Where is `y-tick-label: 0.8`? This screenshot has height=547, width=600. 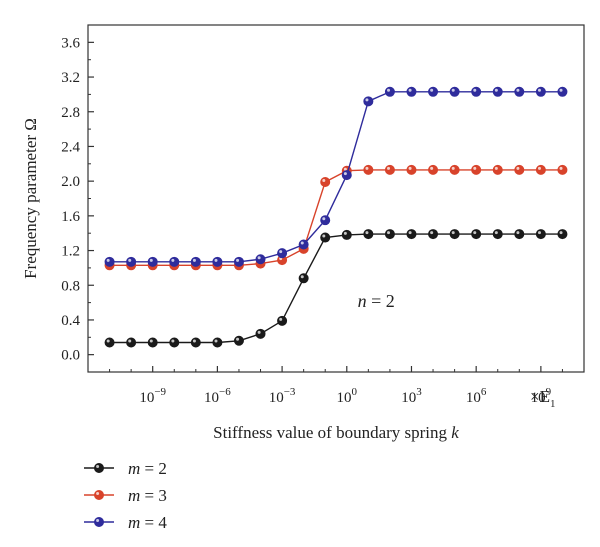 y-tick-label: 0.8 is located at coordinates (70, 286).